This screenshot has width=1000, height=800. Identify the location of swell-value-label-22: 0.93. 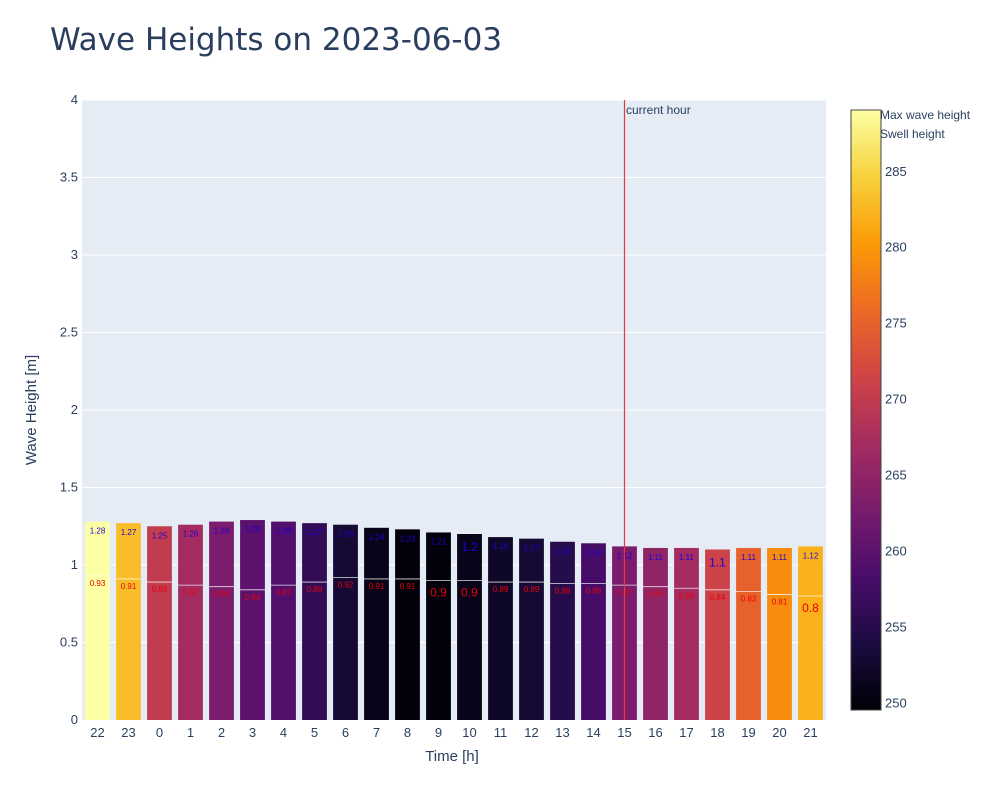
(98, 583).